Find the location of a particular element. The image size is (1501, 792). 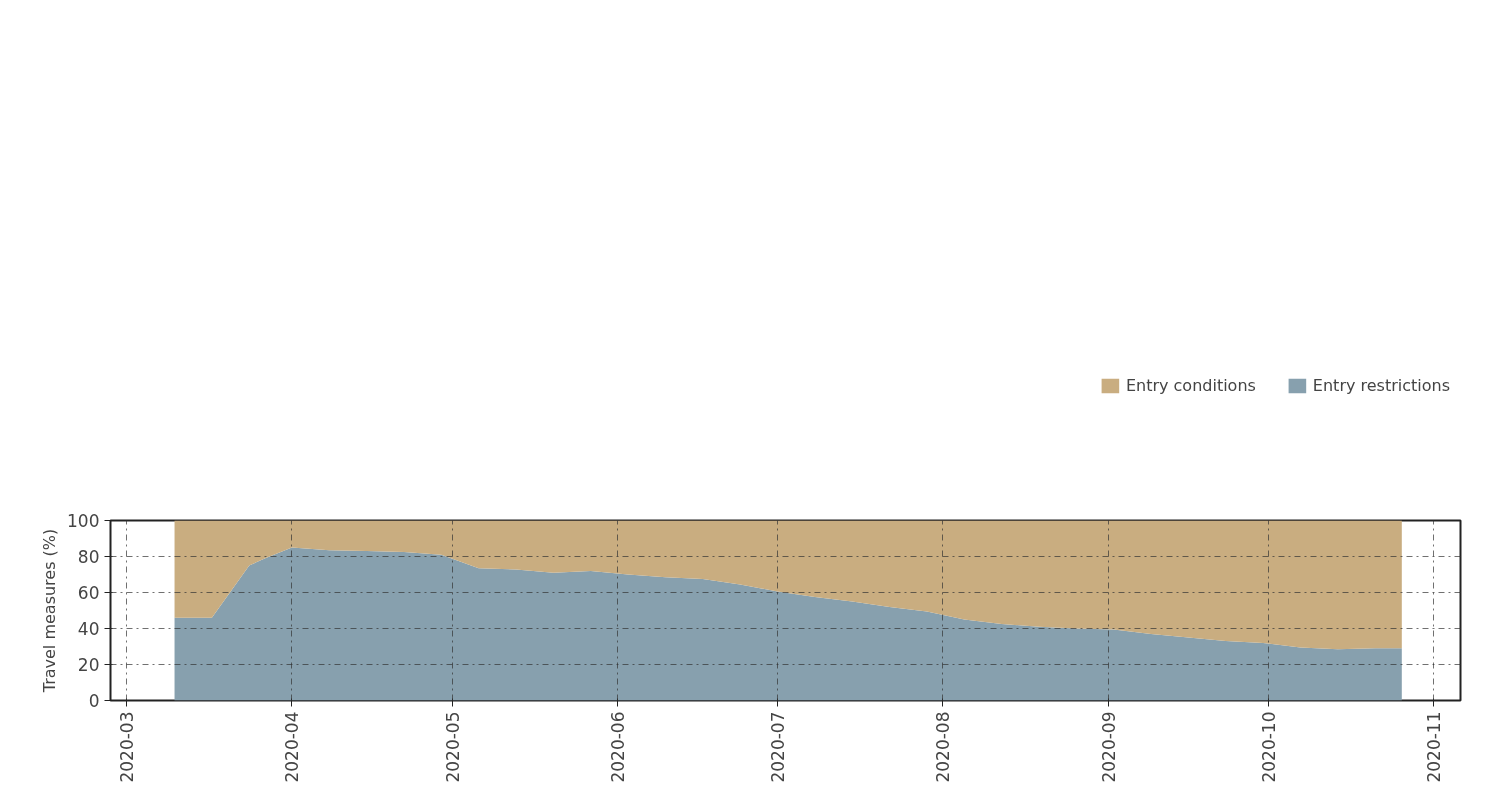

y-tick-label: 100 is located at coordinates (83, 521).